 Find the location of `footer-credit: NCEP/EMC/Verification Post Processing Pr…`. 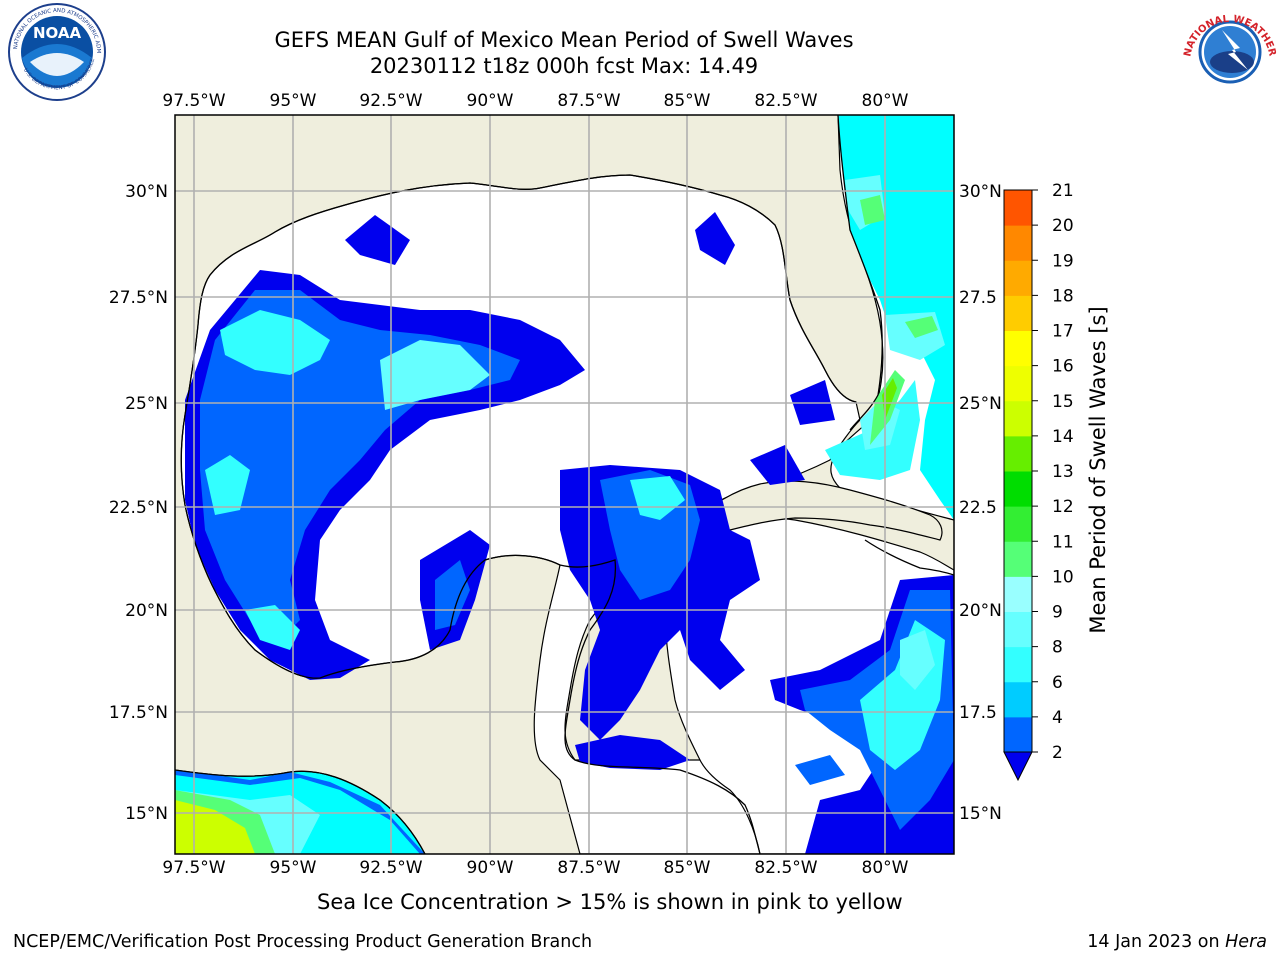

footer-credit: NCEP/EMC/Verification Post Processing Pr… is located at coordinates (303, 942).